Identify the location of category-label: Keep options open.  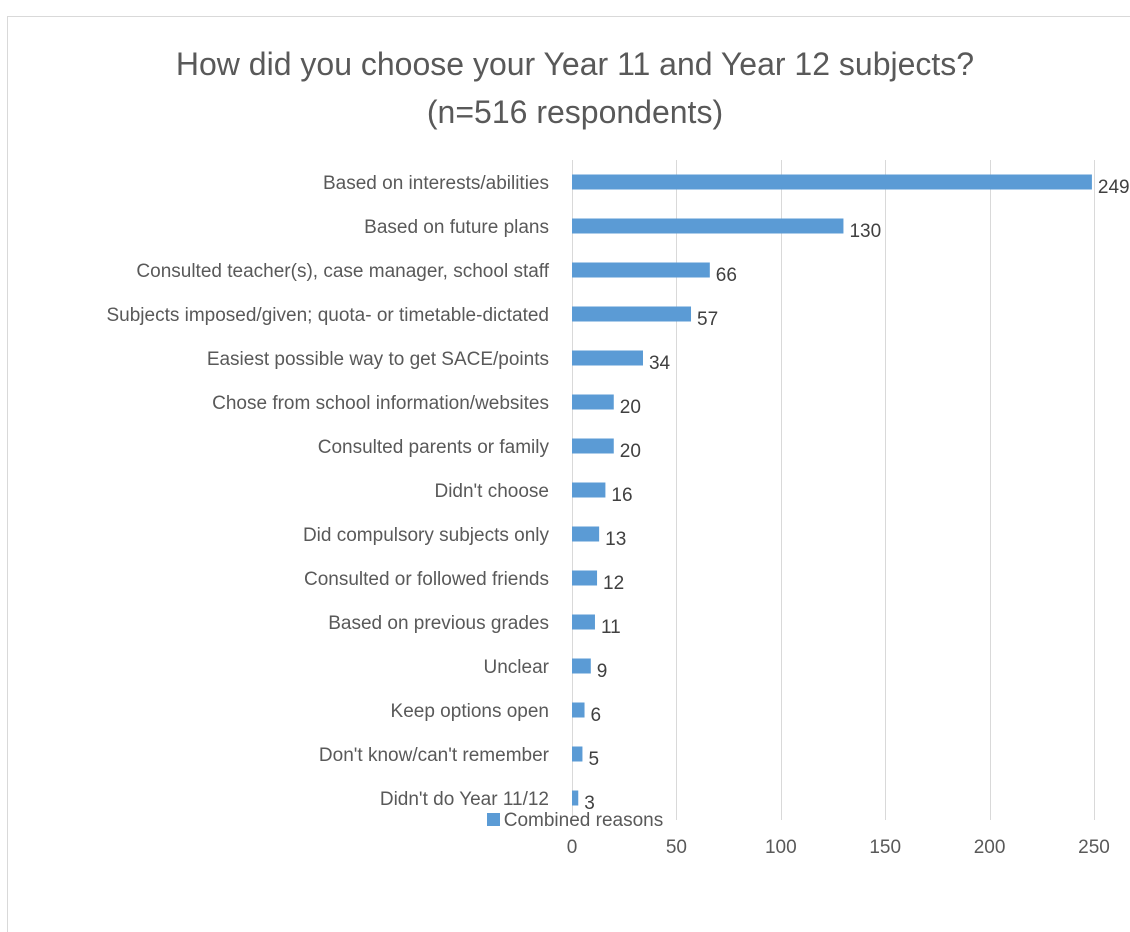
(470, 711).